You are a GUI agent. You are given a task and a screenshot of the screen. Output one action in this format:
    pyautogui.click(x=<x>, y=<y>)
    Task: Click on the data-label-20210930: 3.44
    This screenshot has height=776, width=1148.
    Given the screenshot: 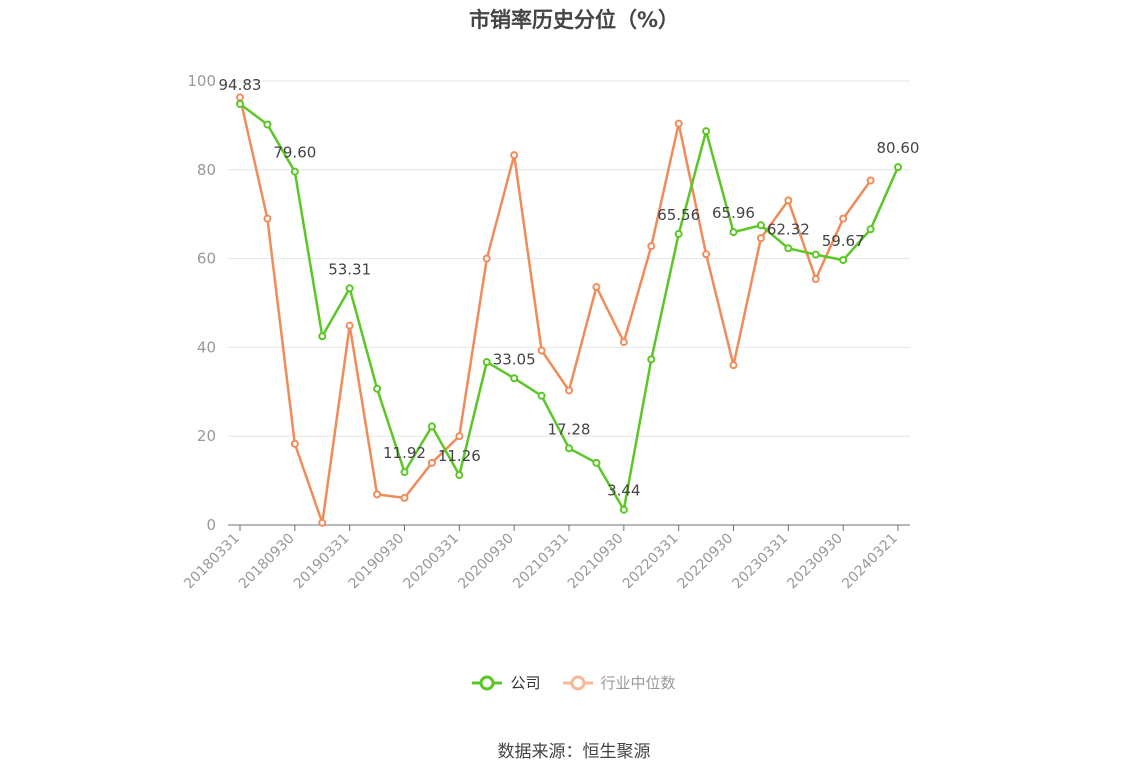 What is the action you would take?
    pyautogui.click(x=623, y=491)
    